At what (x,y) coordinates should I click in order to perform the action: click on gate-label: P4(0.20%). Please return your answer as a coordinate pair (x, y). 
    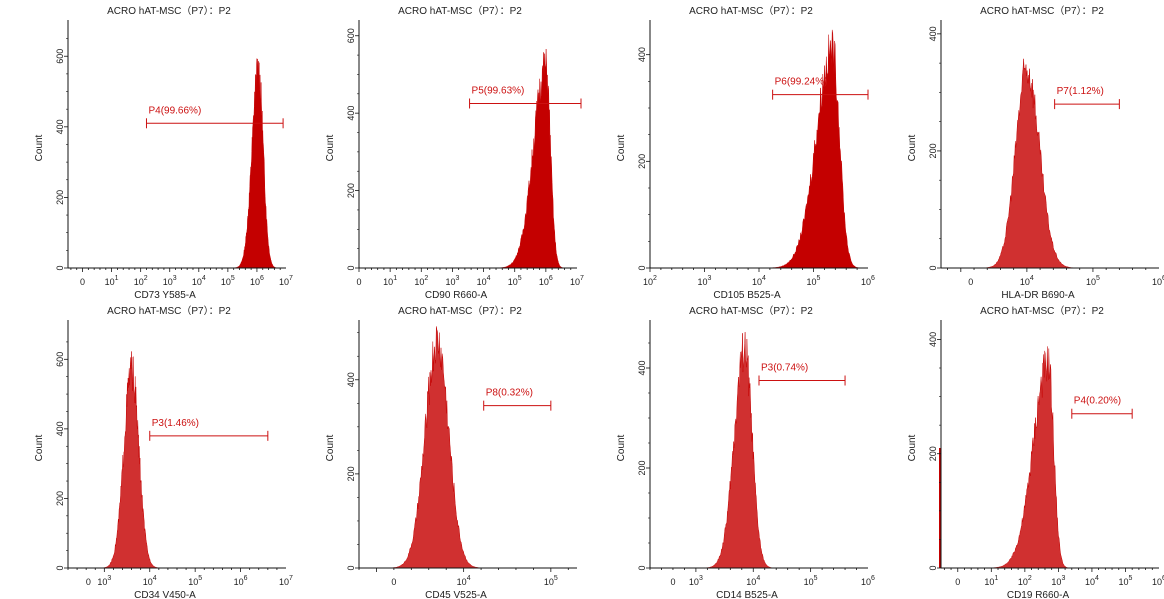
    Looking at the image, I should click on (1097, 401).